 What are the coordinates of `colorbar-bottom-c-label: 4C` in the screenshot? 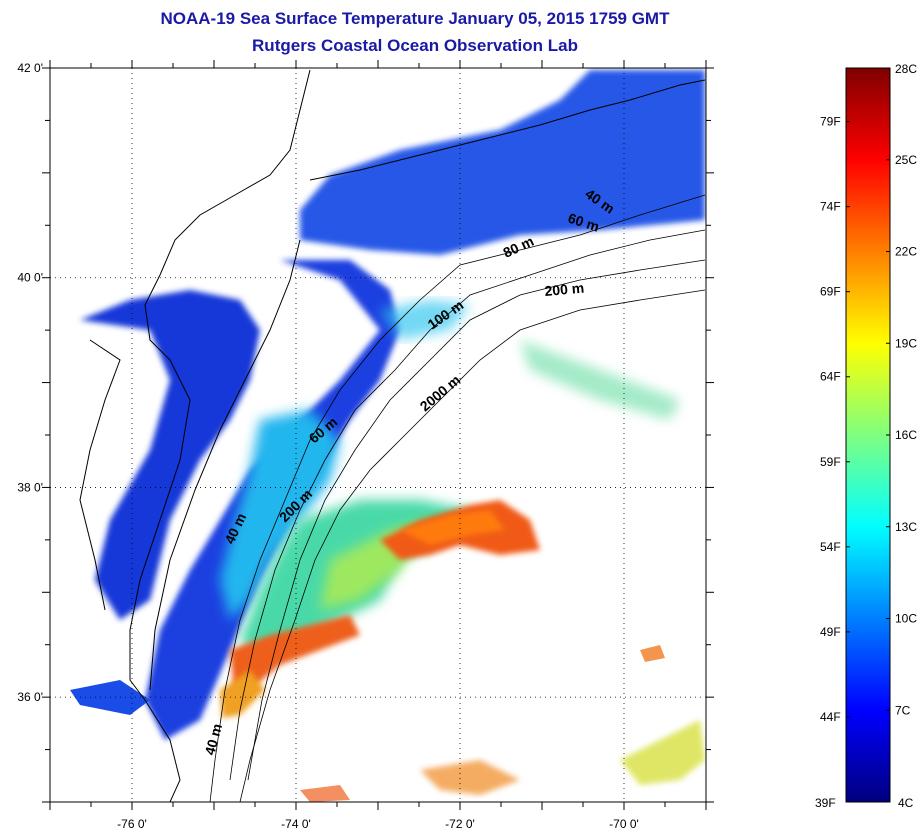 It's located at (906, 803).